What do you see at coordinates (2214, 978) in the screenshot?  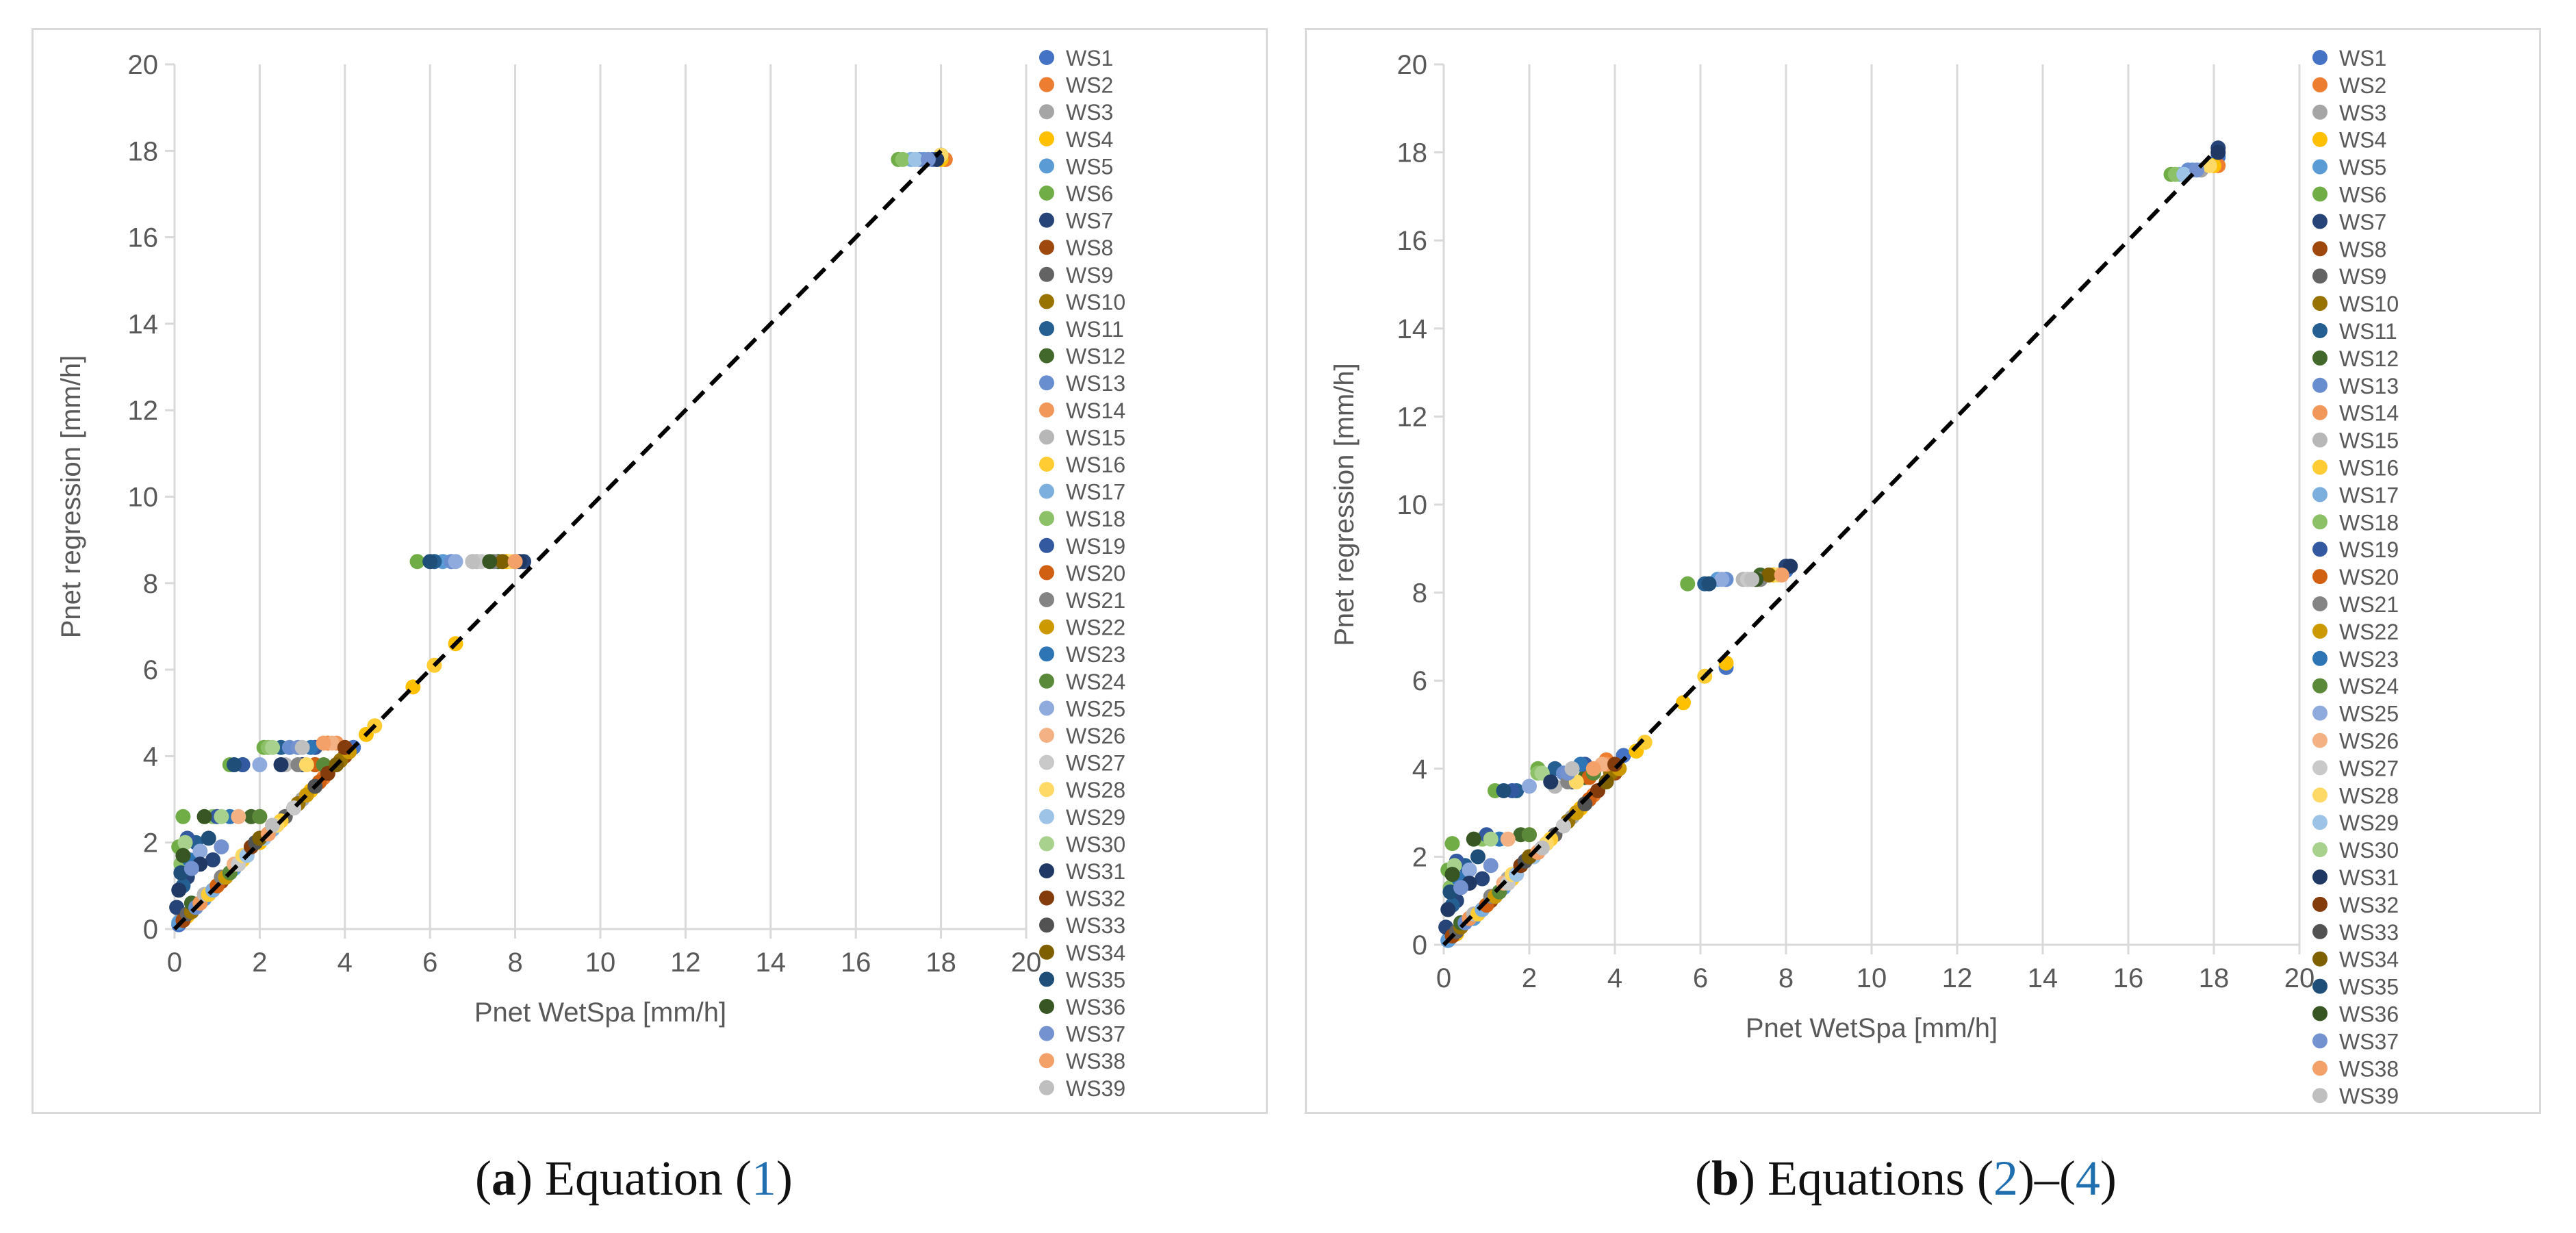 I see `x-tick-label: 18` at bounding box center [2214, 978].